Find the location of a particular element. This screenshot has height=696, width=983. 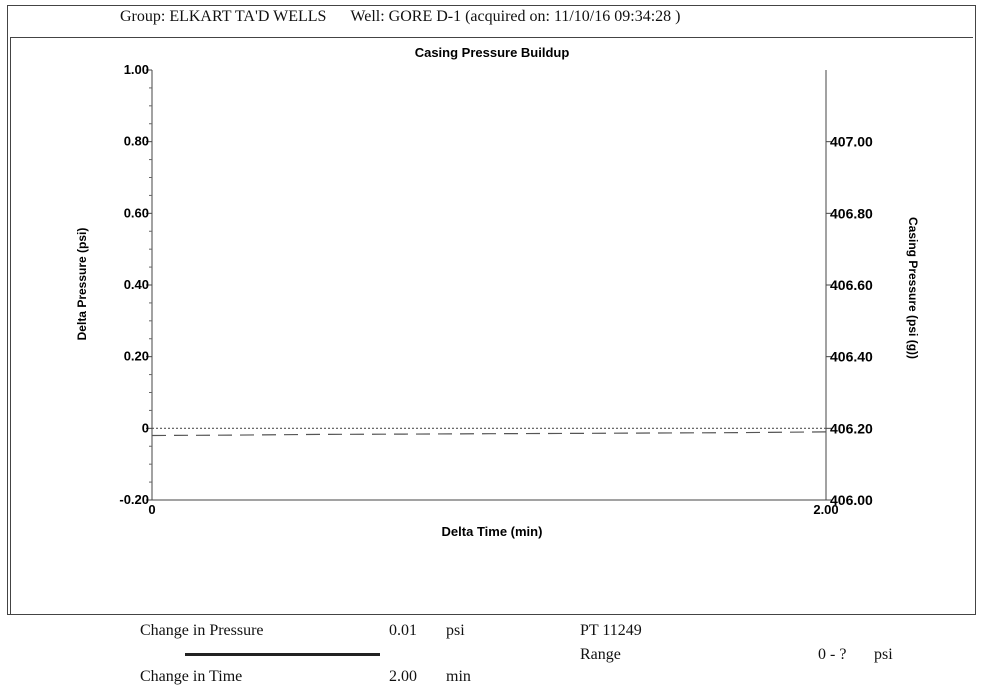

left-axis-ticks: 1.00 0.80 0.60 0.40 0.20 0 -0.20 is located at coordinates (135, 284).